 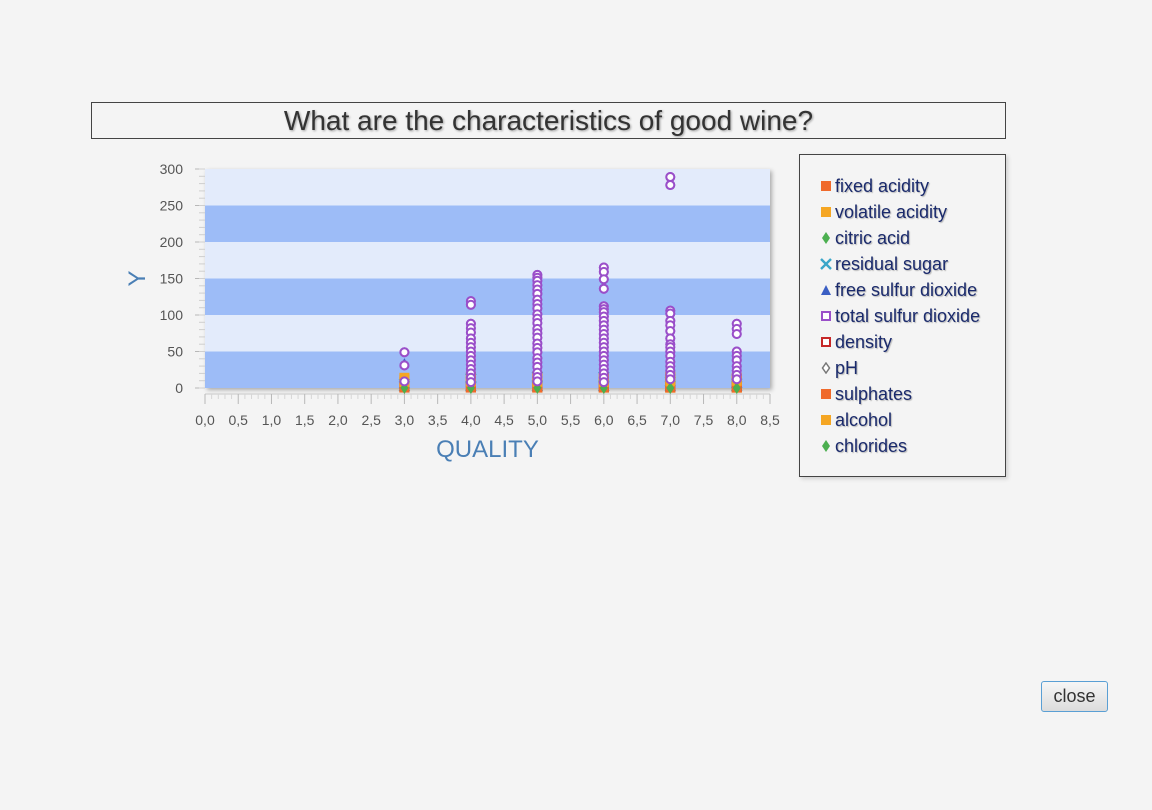 What do you see at coordinates (172, 279) in the screenshot?
I see `y-tick-label: 150` at bounding box center [172, 279].